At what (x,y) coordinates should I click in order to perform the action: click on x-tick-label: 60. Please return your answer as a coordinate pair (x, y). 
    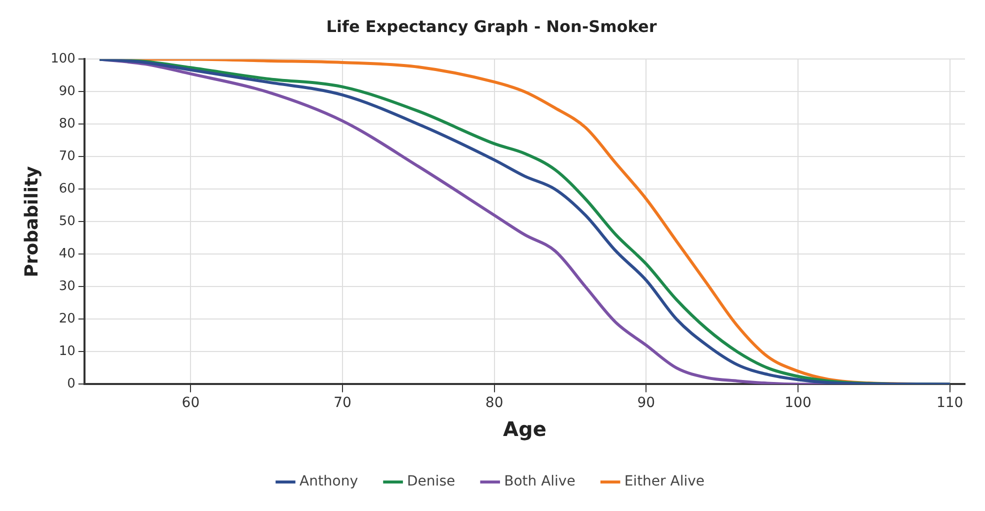
    Looking at the image, I should click on (191, 403).